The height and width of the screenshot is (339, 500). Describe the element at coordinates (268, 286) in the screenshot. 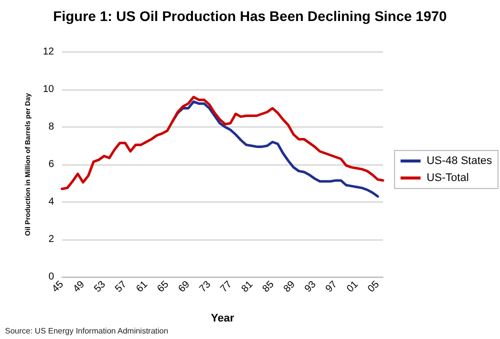

I see `x-tick-label: 85` at that location.